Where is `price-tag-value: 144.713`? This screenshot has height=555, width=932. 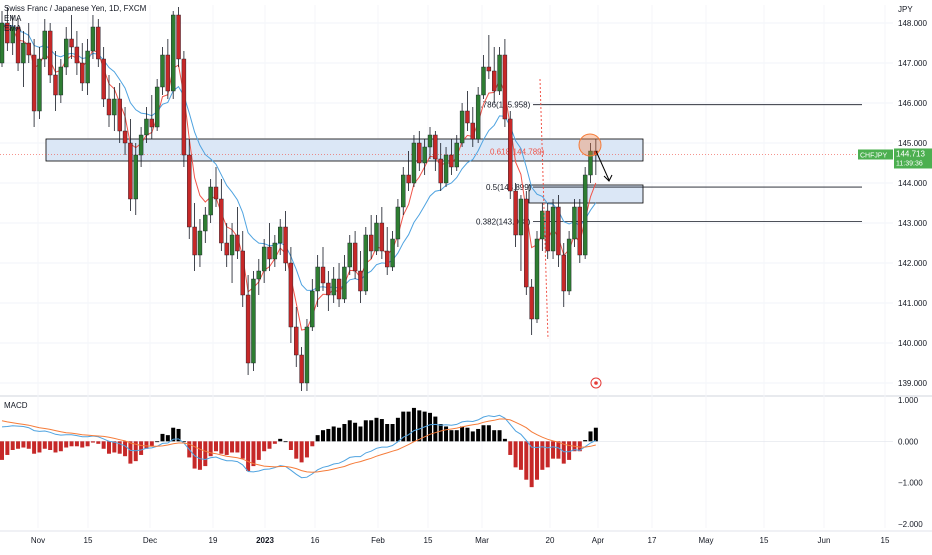 price-tag-value: 144.713 is located at coordinates (910, 153).